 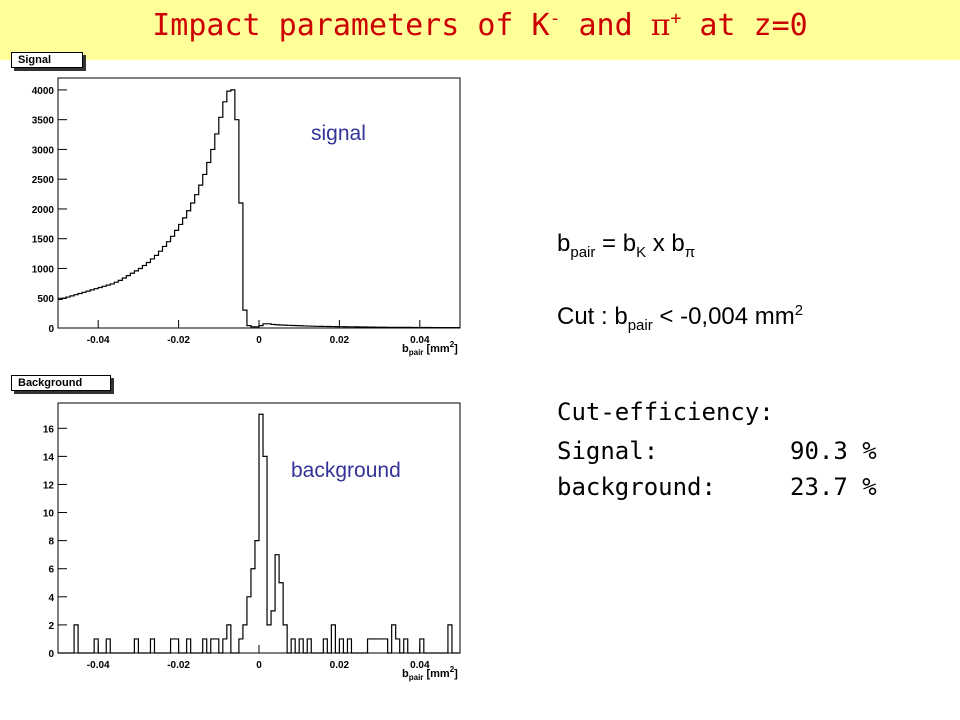 I want to click on signal-x-tick-label: 0.02, so click(x=340, y=340).